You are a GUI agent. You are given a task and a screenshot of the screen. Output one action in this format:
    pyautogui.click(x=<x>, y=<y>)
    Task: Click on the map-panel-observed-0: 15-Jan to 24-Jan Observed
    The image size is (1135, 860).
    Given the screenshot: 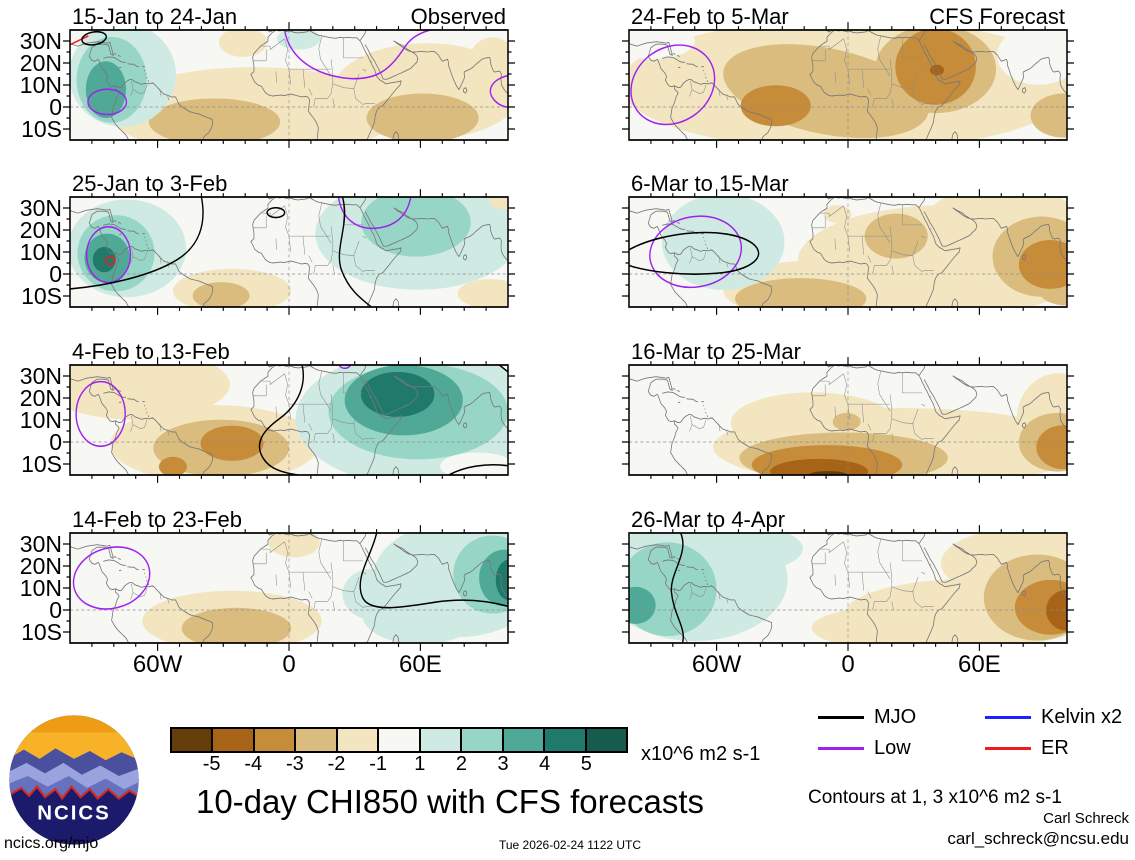 What is the action you would take?
    pyautogui.click(x=289, y=76)
    